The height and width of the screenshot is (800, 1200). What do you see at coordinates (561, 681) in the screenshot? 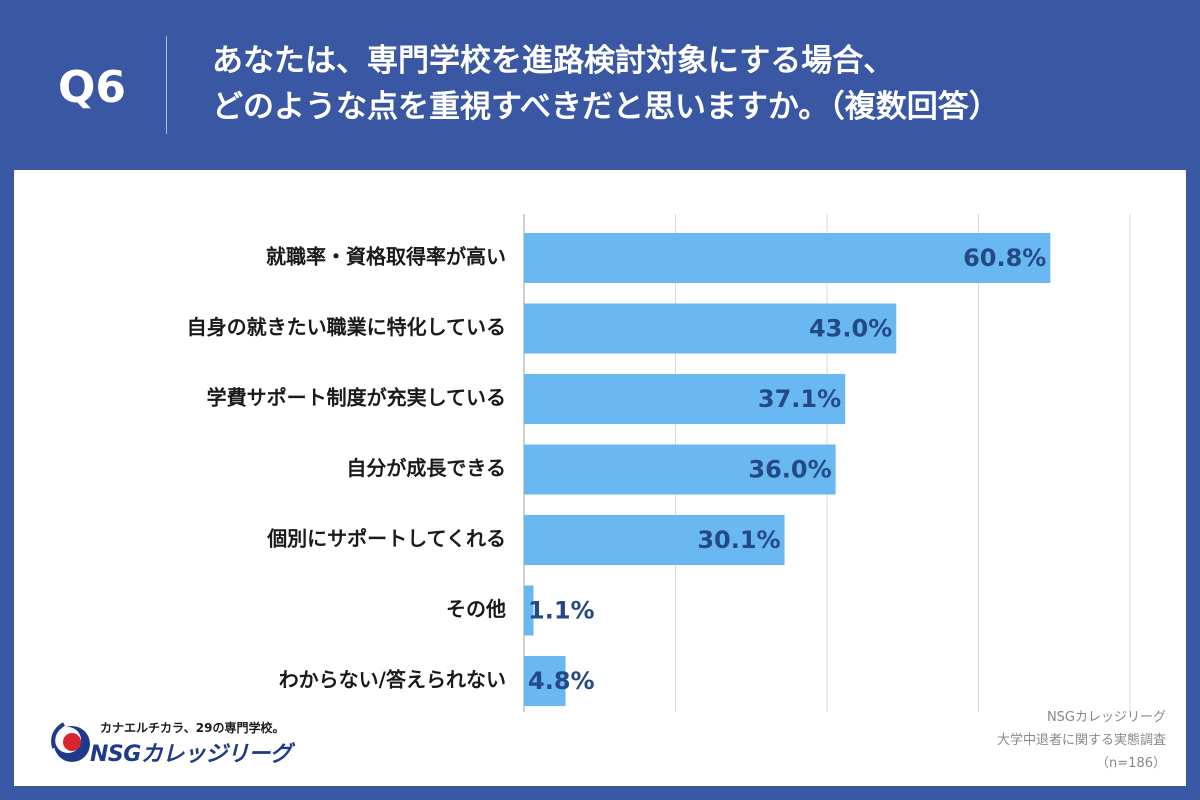
I see `value-label: 4.8%` at bounding box center [561, 681].